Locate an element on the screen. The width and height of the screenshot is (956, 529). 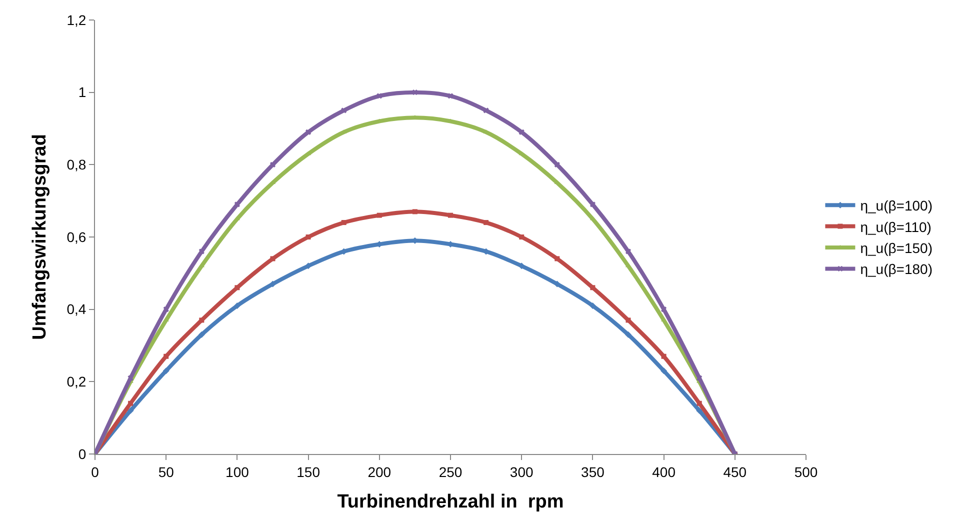
x-tick-label: 250 is located at coordinates (450, 472).